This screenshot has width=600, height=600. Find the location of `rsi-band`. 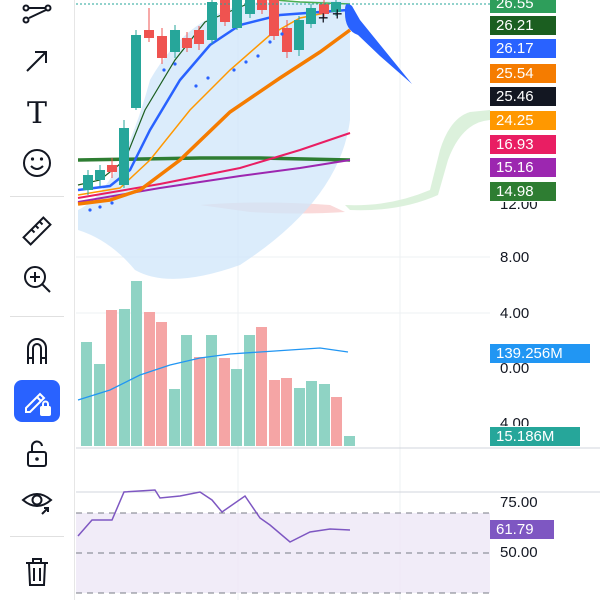

rsi-band is located at coordinates (283, 553).